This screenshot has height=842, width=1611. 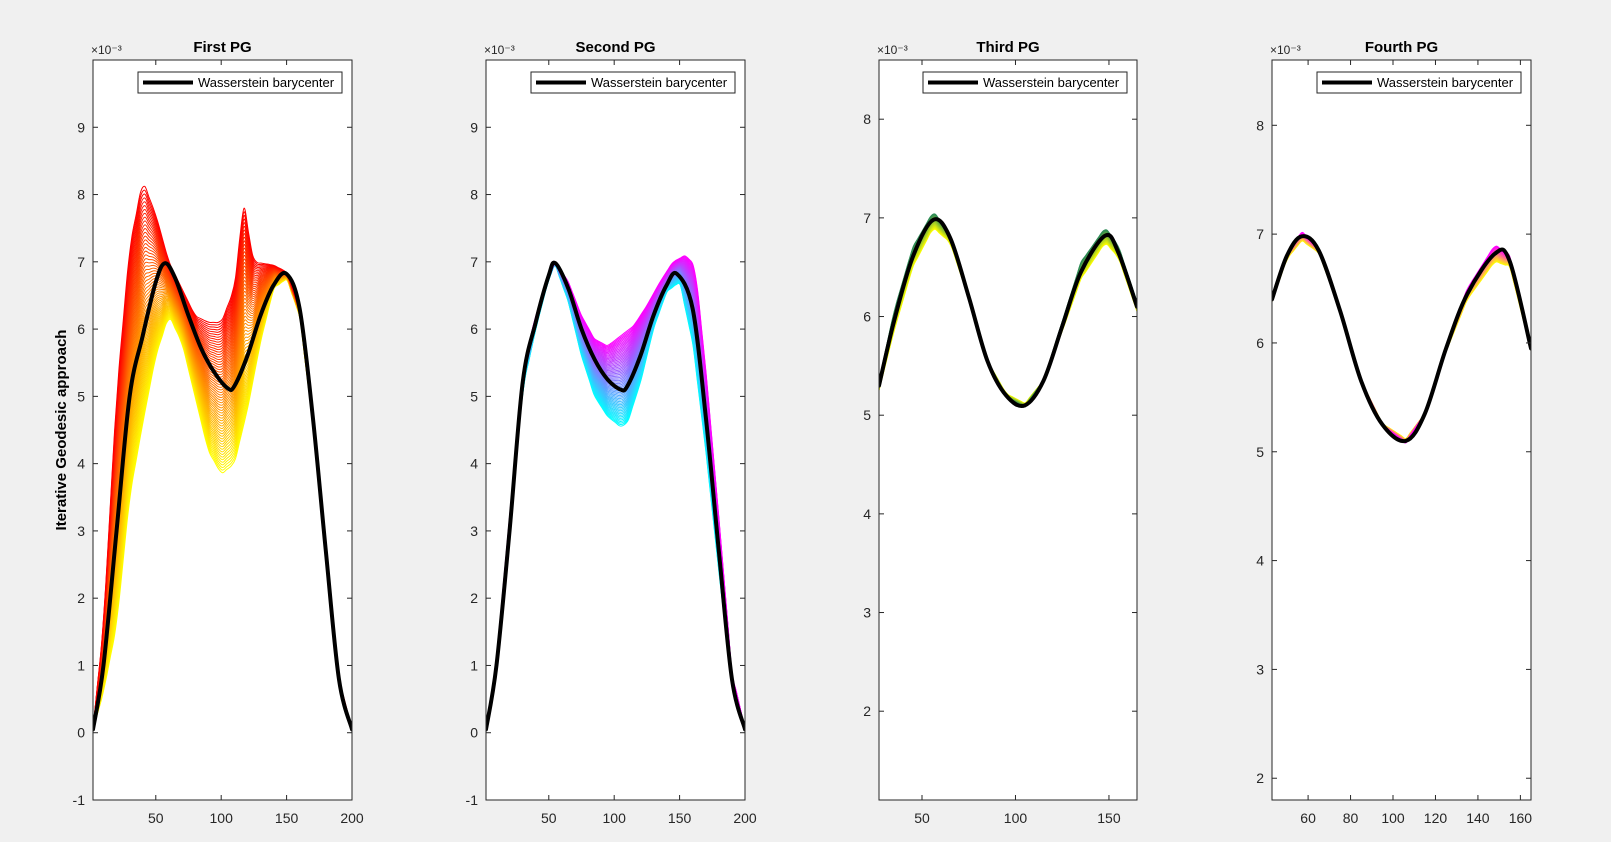 What do you see at coordinates (1308, 818) in the screenshot?
I see `x-tick-label: 60` at bounding box center [1308, 818].